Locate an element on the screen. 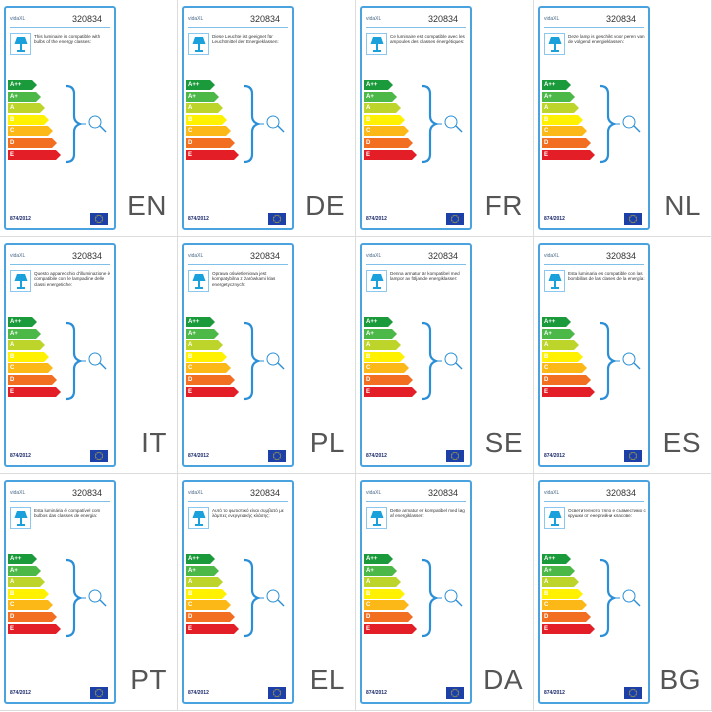 This screenshot has width=712, height=712. bulb-icon is located at coordinates (93, 124).